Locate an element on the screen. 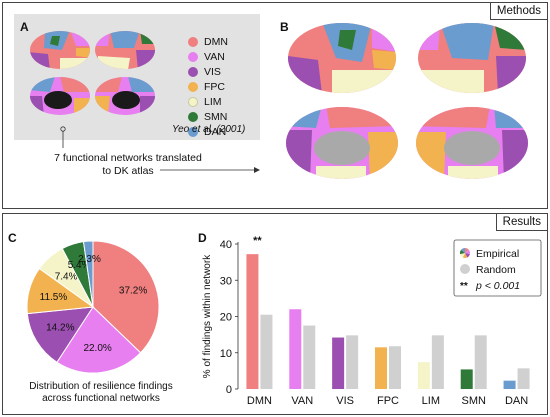 The height and width of the screenshot is (417, 550). pie-slice-vis is located at coordinates (60, 334).